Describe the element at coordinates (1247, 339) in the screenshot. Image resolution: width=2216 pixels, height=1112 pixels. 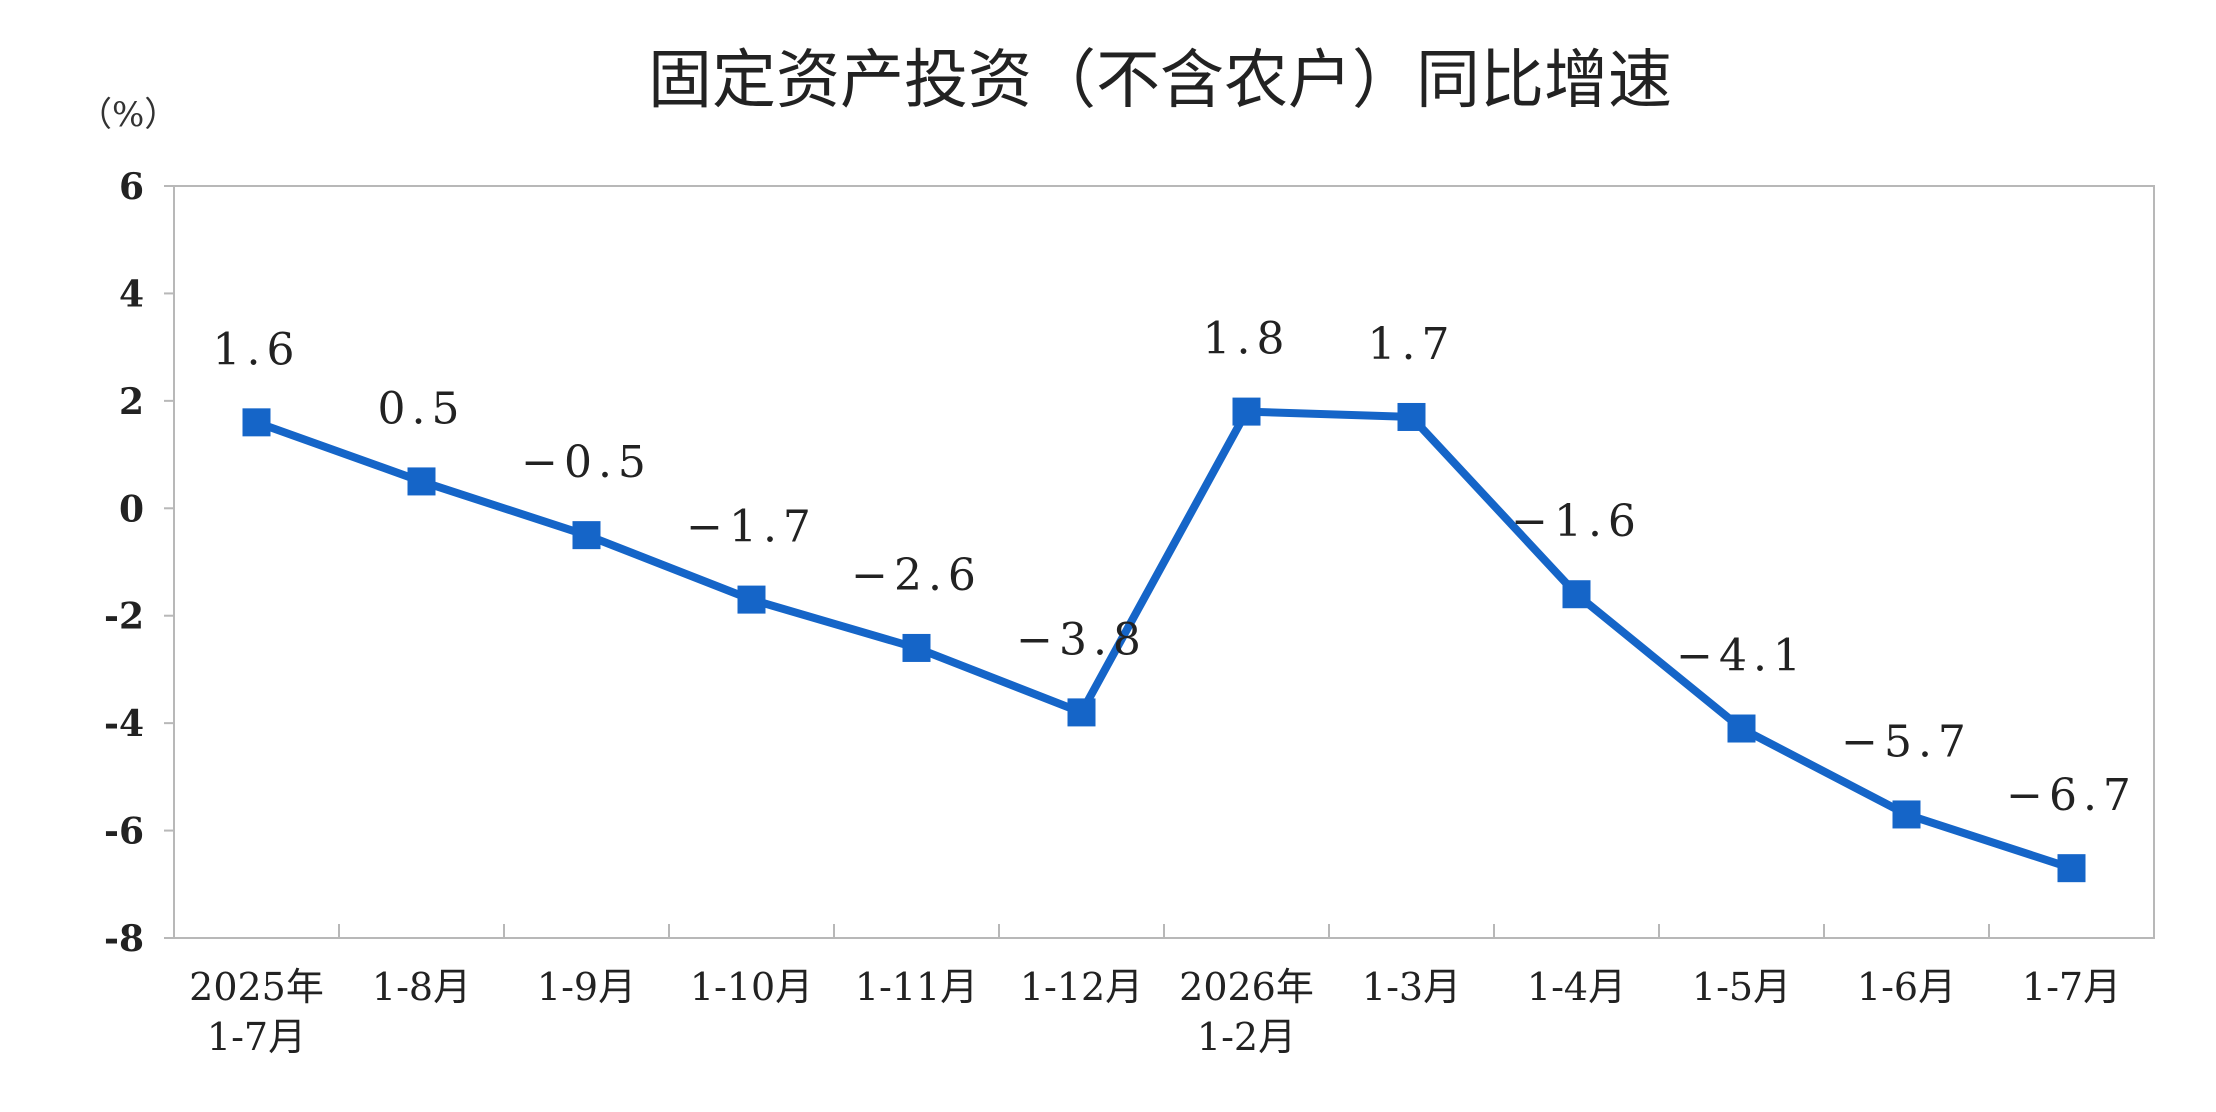
I see `data-label: 1.8` at that location.